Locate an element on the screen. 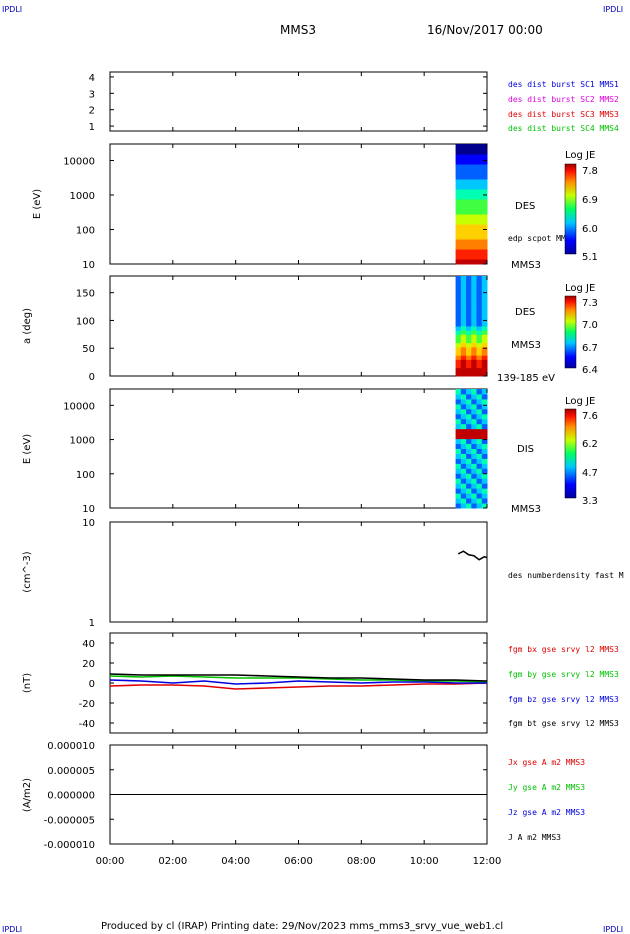 The height and width of the screenshot is (934, 630). des-label: DES is located at coordinates (525, 206).